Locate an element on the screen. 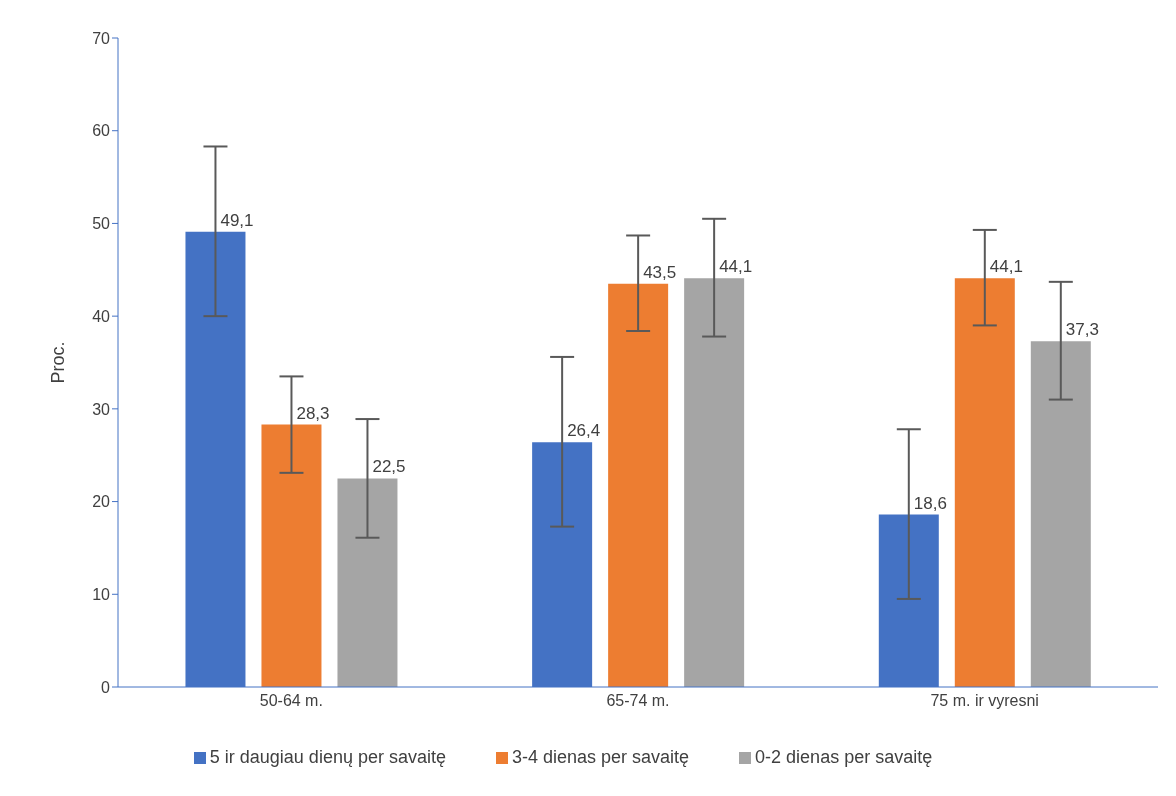 The height and width of the screenshot is (796, 1176). y-tick-label: 10 is located at coordinates (101, 594).